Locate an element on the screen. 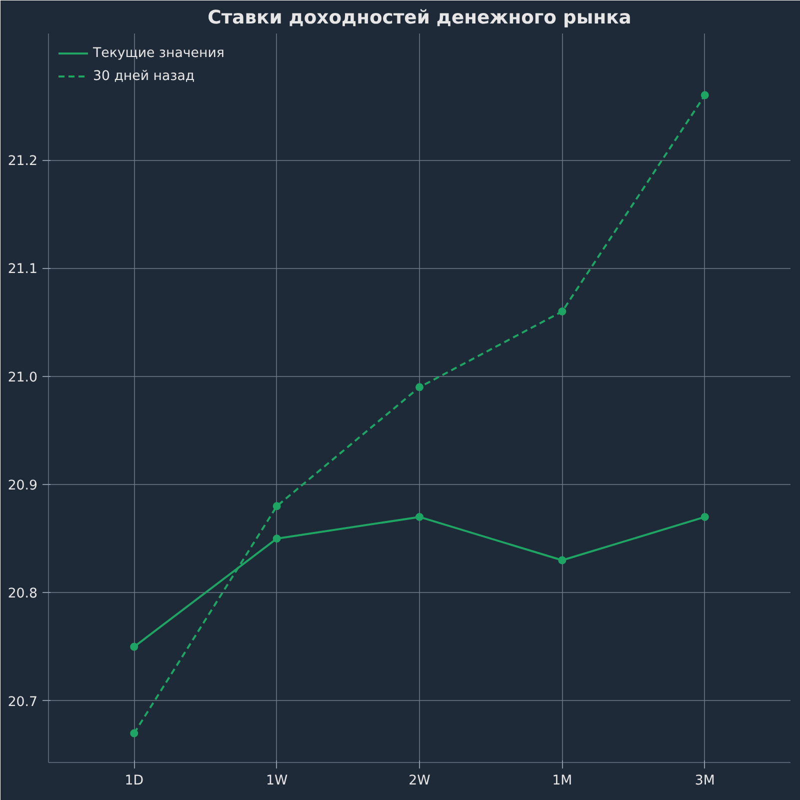 The image size is (800, 800). y-tick-label: 20.8 is located at coordinates (23, 594).